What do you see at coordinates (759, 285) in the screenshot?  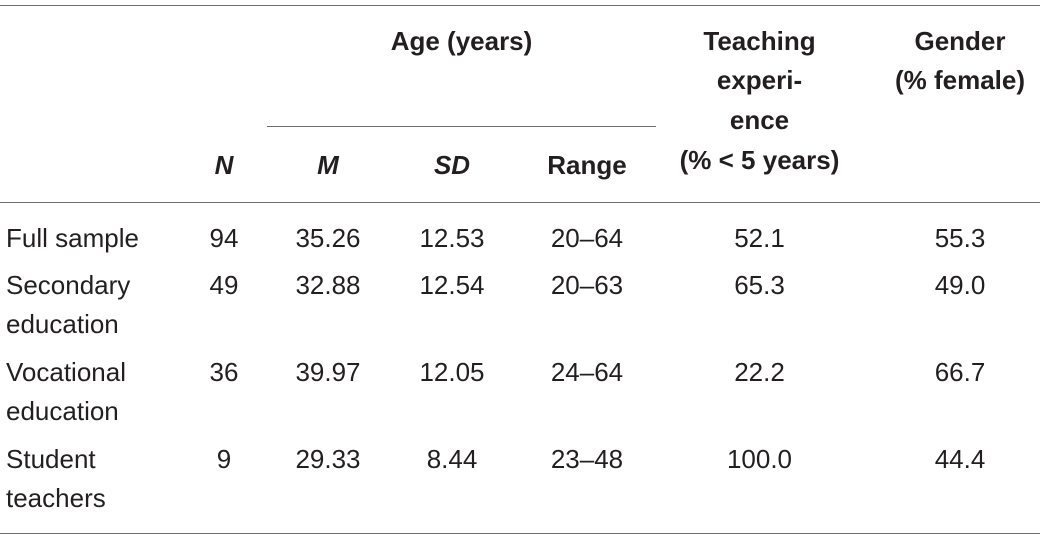 I see `teaching-cell: 65.3` at bounding box center [759, 285].